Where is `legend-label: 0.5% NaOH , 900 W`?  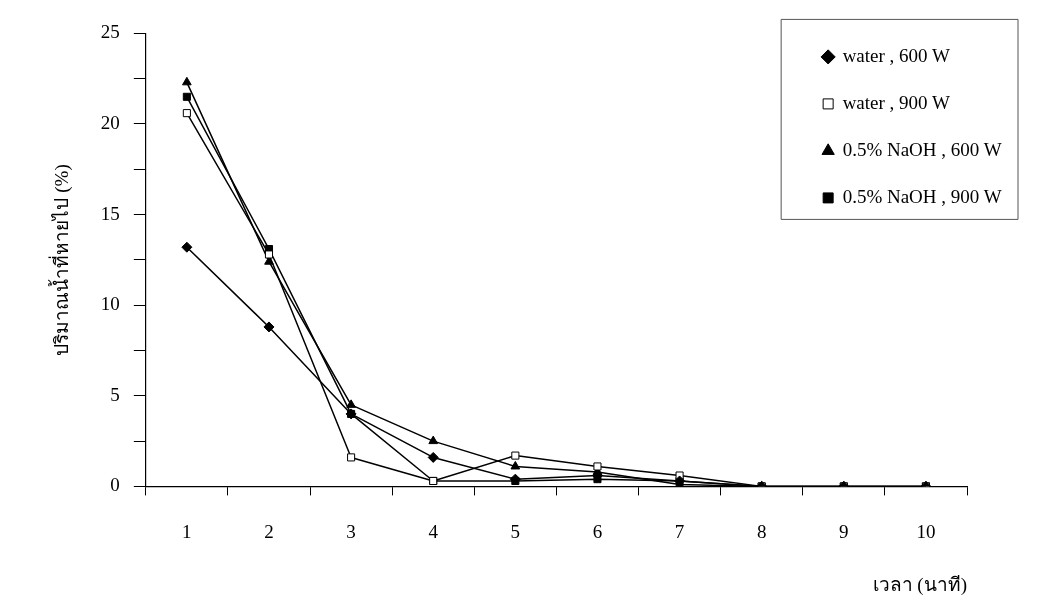 legend-label: 0.5% NaOH , 900 W is located at coordinates (922, 196).